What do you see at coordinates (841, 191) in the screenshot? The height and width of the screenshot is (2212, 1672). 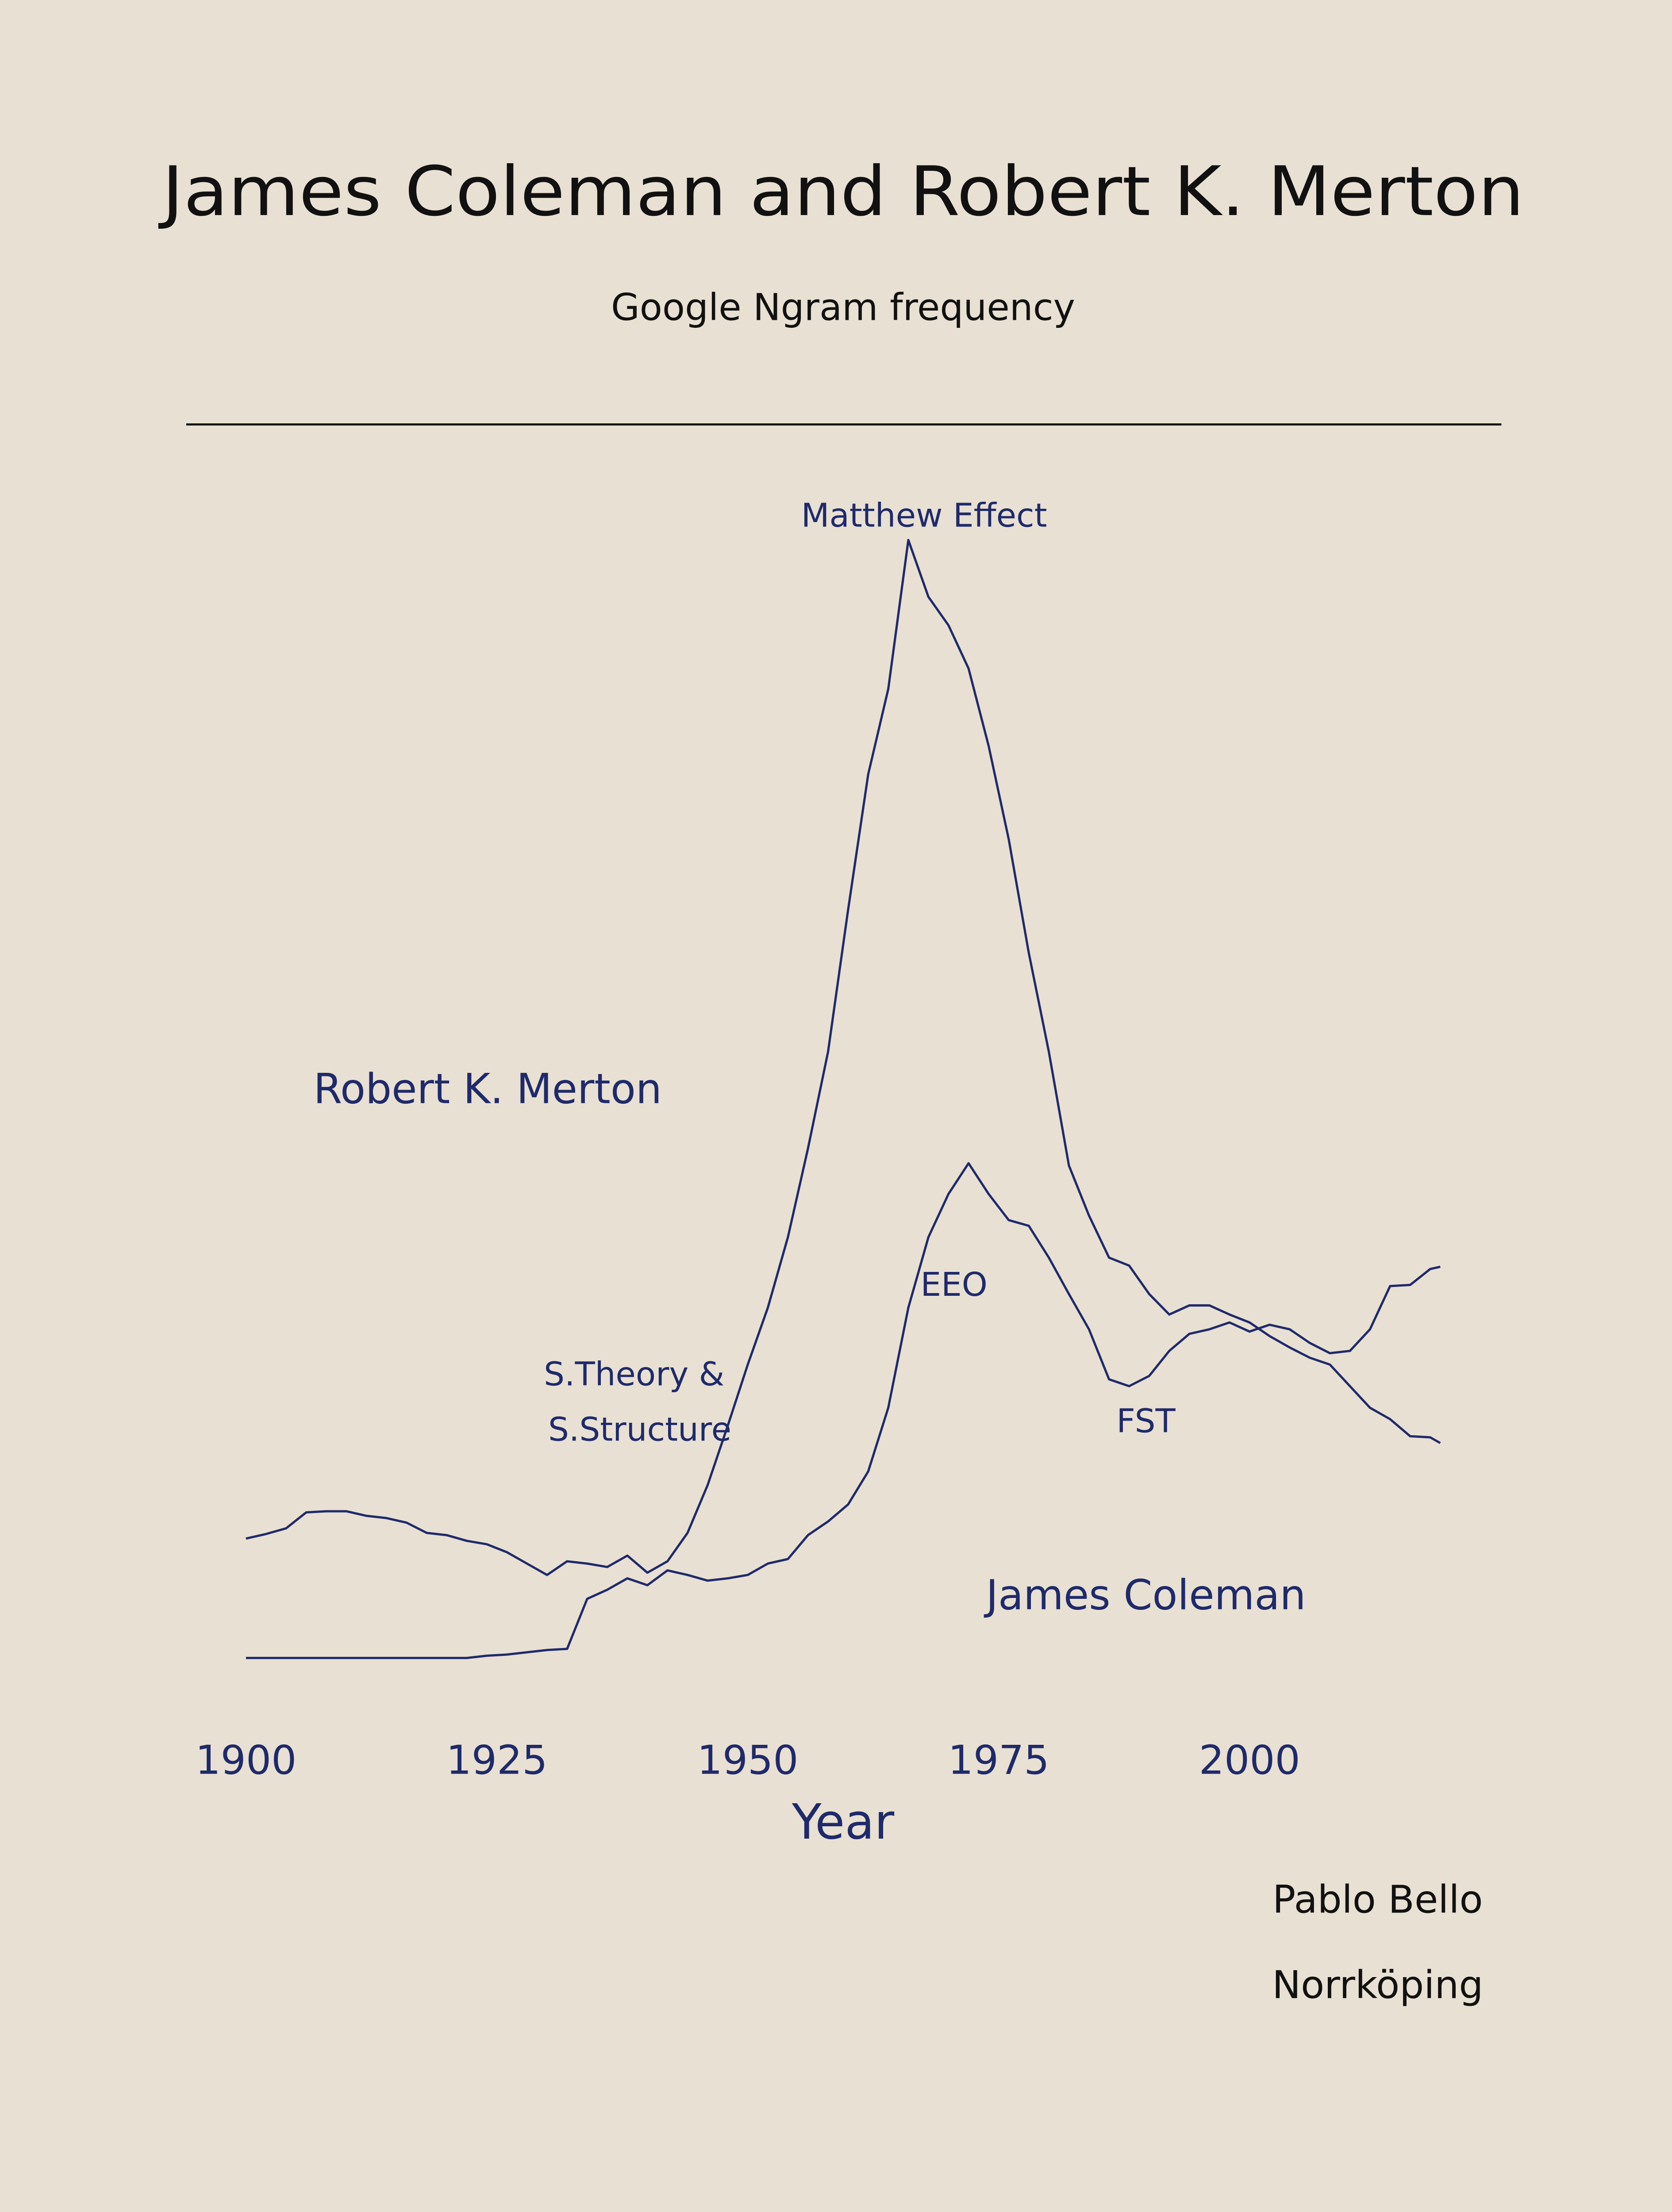 I see `chart-title: James Coleman and Robert K. Merton` at bounding box center [841, 191].